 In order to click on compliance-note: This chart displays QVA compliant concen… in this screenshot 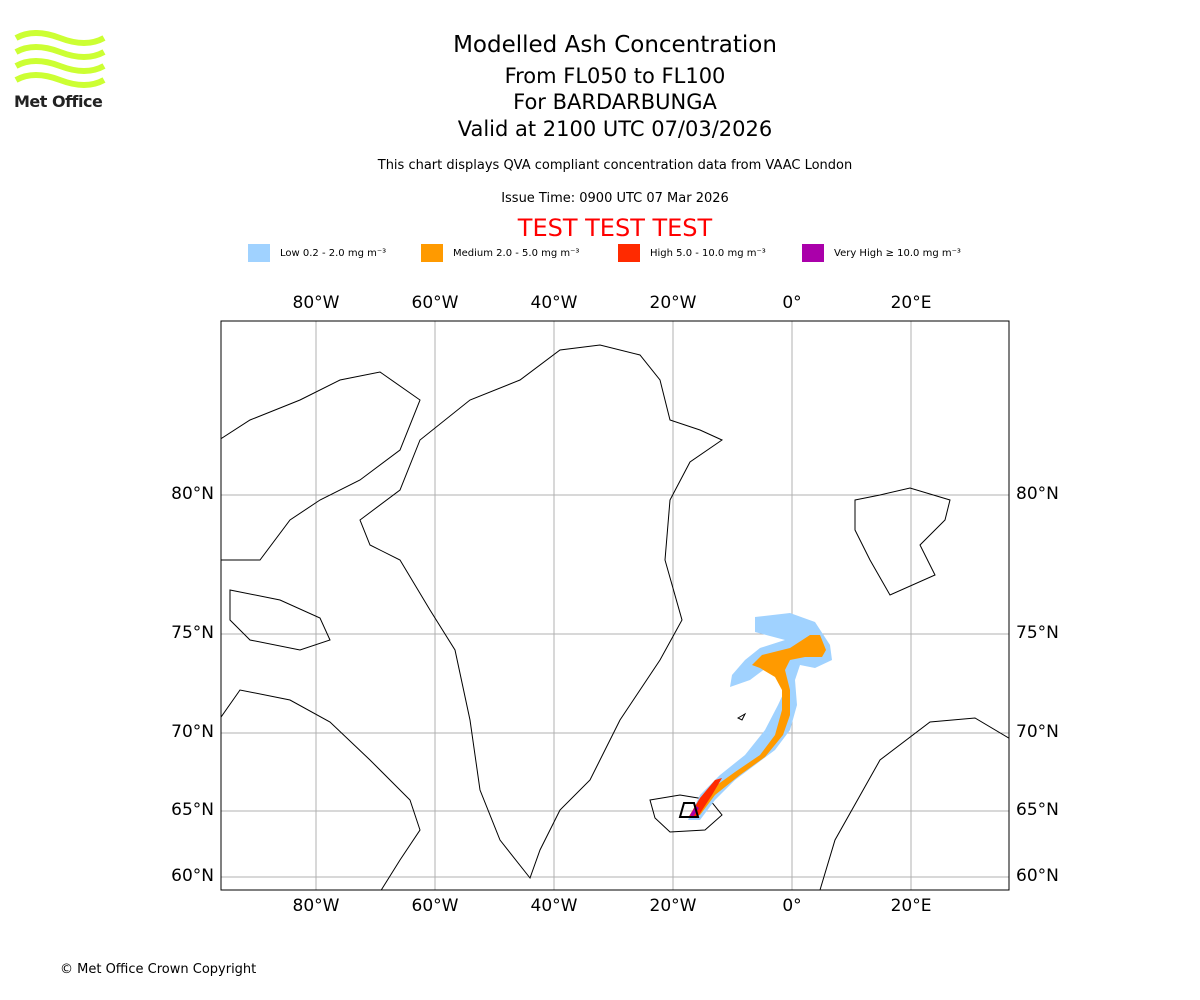, I will do `click(615, 165)`.